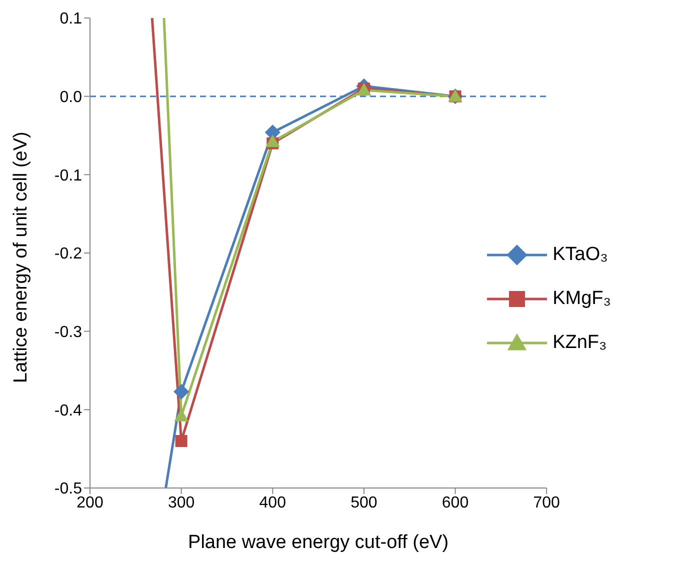 The width and height of the screenshot is (691, 576). What do you see at coordinates (181, 503) in the screenshot?
I see `x-tick-label: 300` at bounding box center [181, 503].